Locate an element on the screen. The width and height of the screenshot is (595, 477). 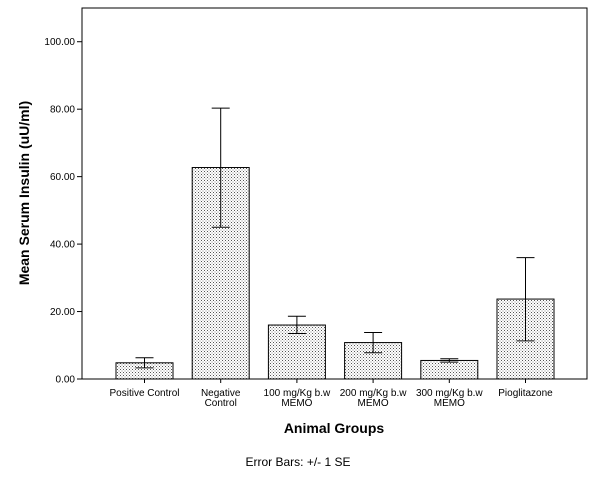
y-axis-title: Mean Serum Insulin (uU/ml) is located at coordinates (24, 193).